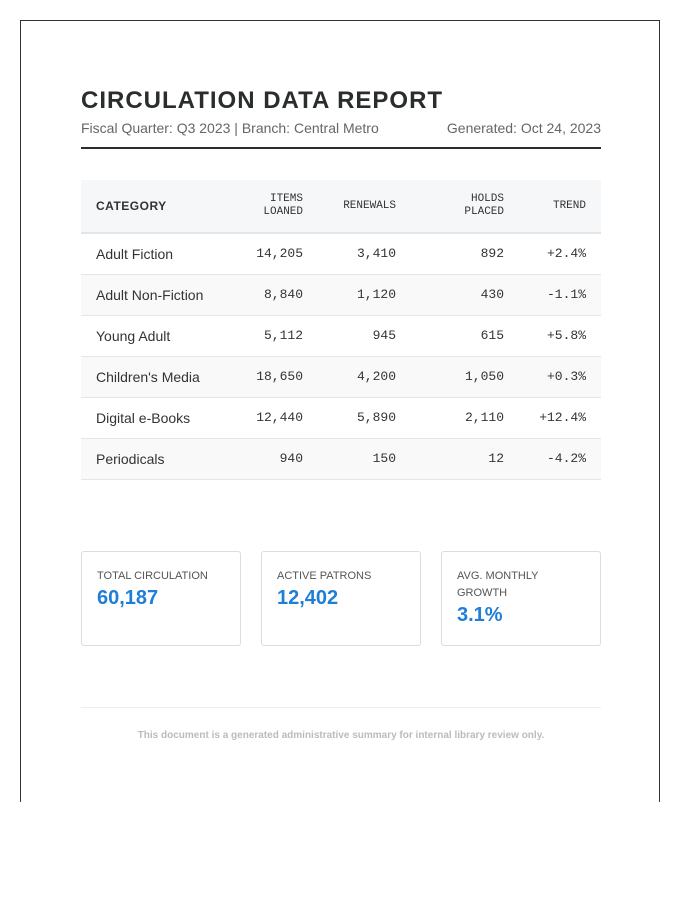 The image size is (700, 900). Describe the element at coordinates (153, 295) in the screenshot. I see `cell-category: Adult Non-Fiction` at that location.